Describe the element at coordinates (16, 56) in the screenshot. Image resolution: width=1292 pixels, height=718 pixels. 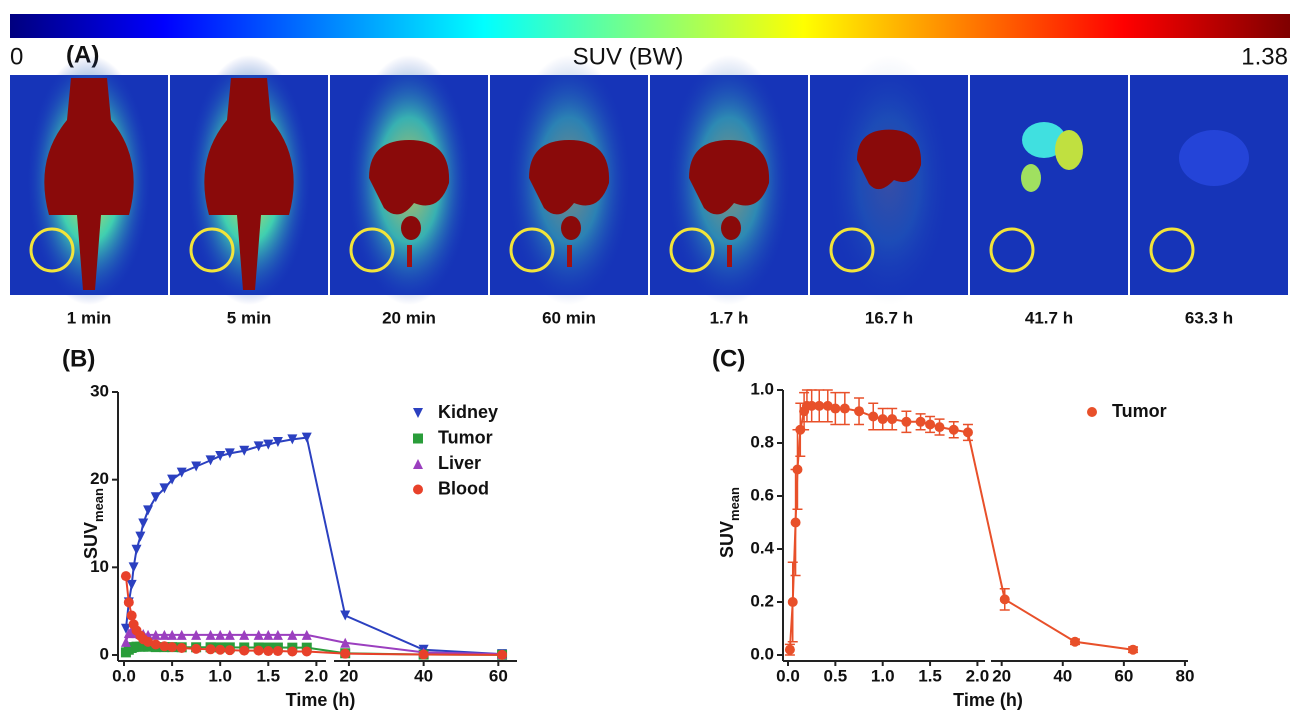
I see `colorbar-min: 0` at that location.